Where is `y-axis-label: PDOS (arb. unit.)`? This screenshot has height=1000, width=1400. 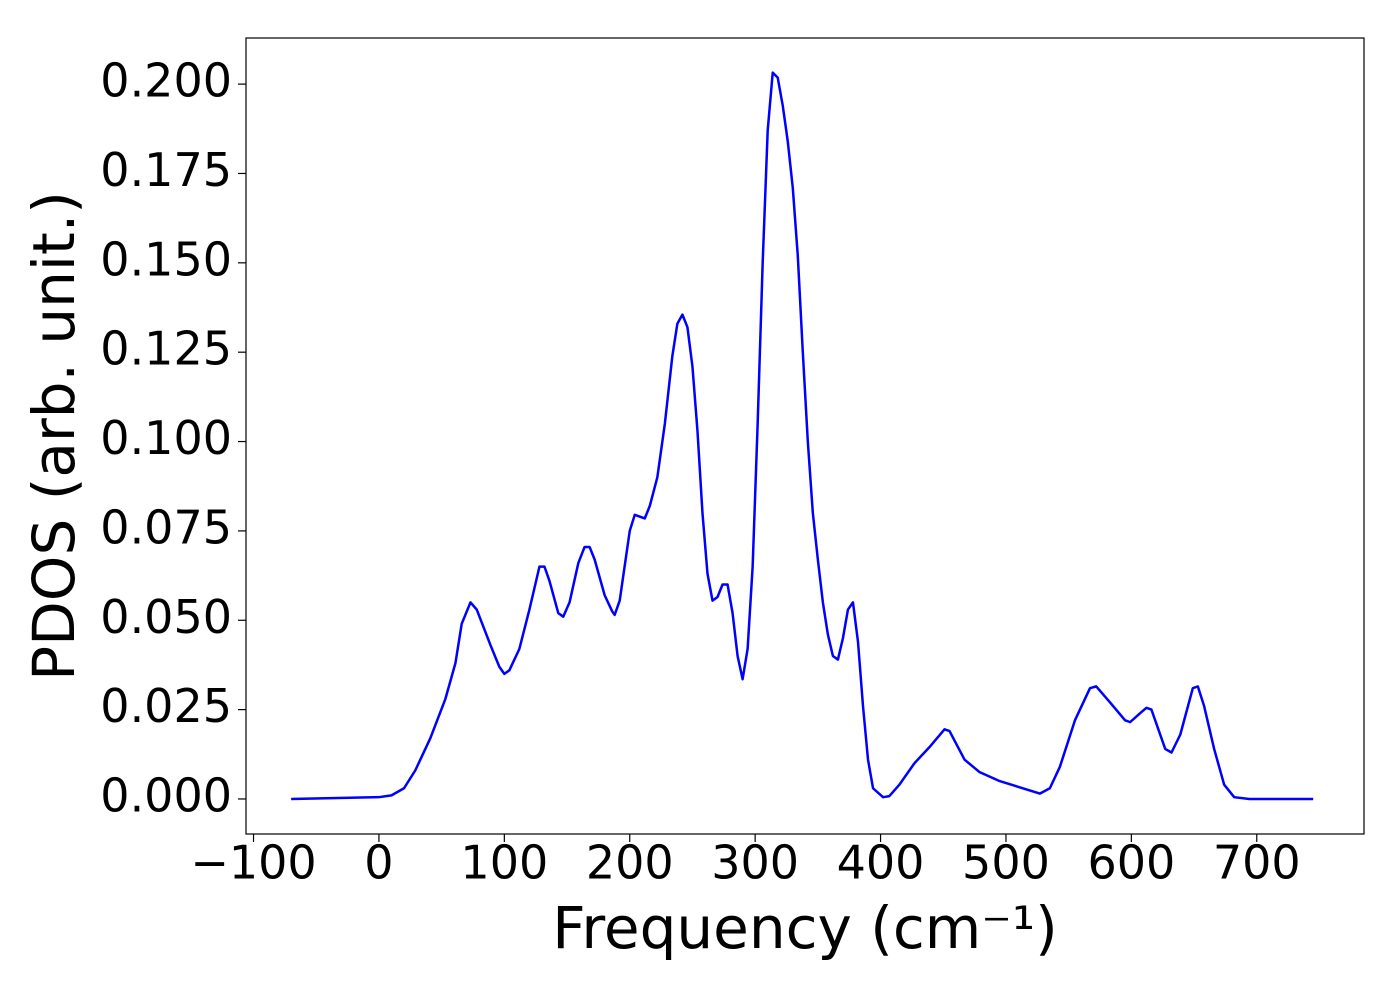
y-axis-label: PDOS (arb. unit.) is located at coordinates (54, 436).